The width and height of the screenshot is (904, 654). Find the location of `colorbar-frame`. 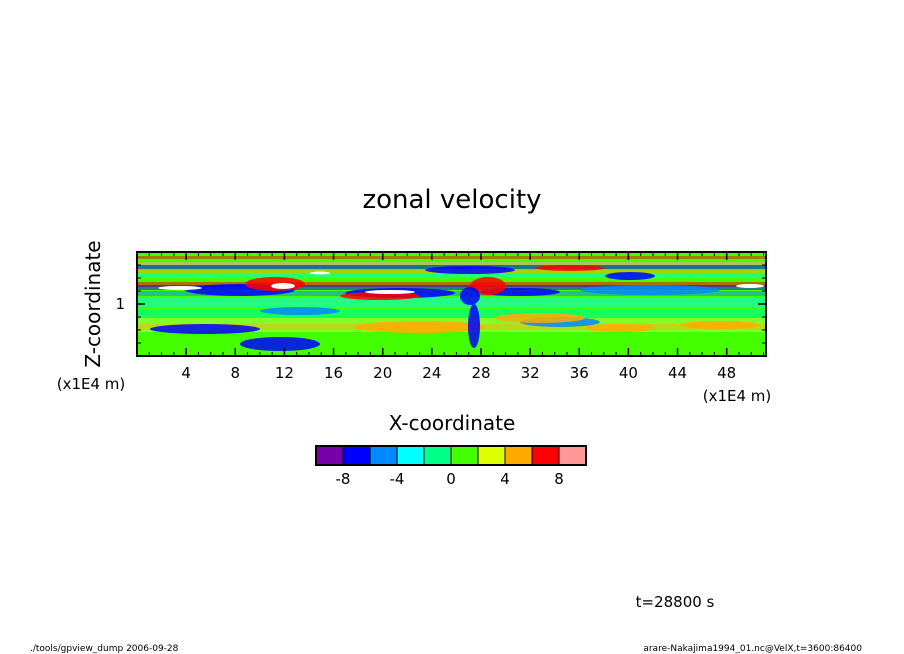

colorbar-frame is located at coordinates (451, 455).